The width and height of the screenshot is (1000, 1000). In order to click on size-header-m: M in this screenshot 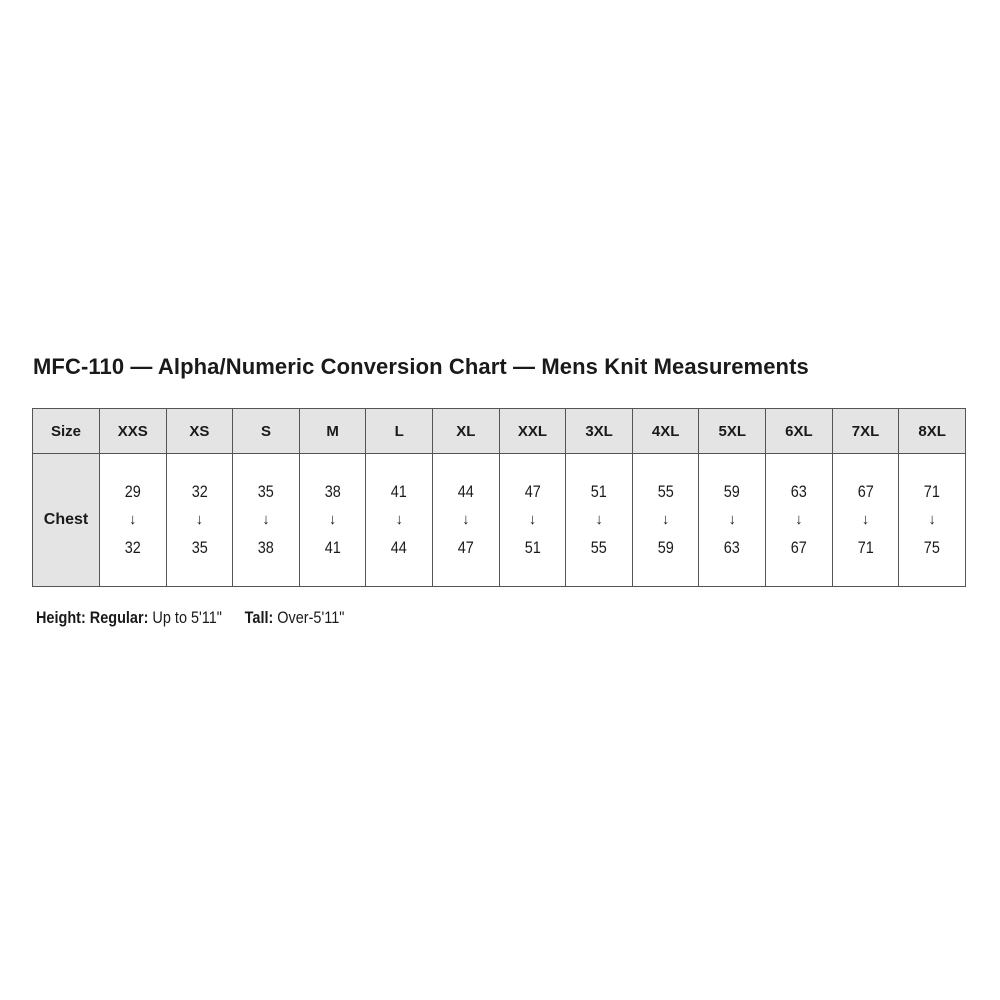, I will do `click(332, 431)`.